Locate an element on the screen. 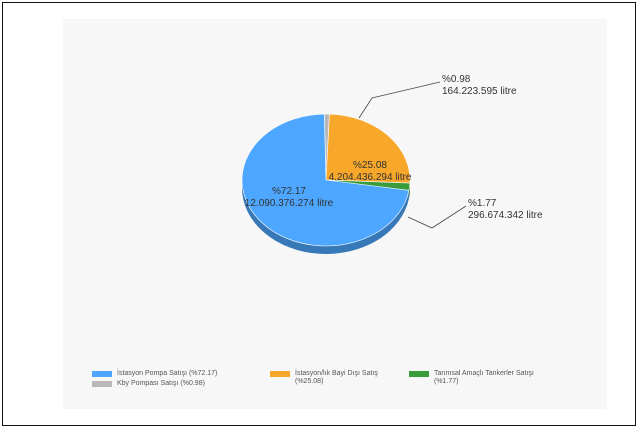 Image resolution: width=640 pixels, height=430 pixels. legend-label-dis: İstasyon/lık Bayi Dışı Satış (%25.08) is located at coordinates (336, 377).